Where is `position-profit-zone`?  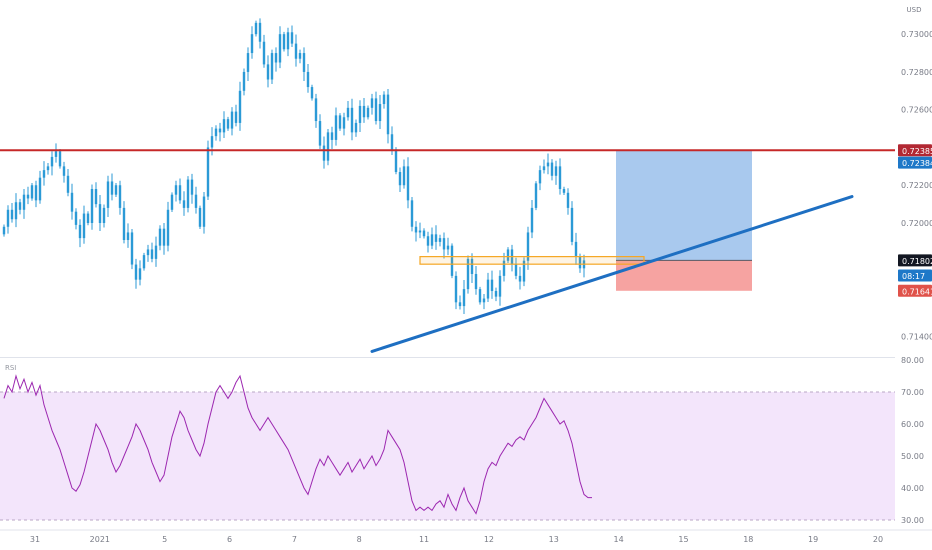
position-profit-zone is located at coordinates (684, 205).